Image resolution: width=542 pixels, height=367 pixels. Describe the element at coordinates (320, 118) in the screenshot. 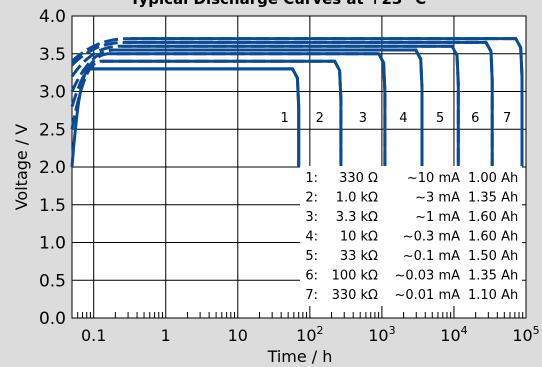

I see `curve-label-2: 2` at that location.